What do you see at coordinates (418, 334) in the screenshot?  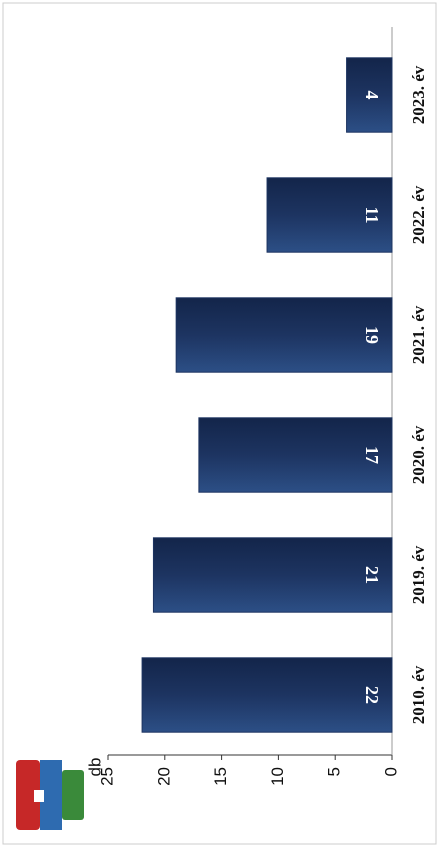 I see `x-tick-label: 2021. év` at bounding box center [418, 334].